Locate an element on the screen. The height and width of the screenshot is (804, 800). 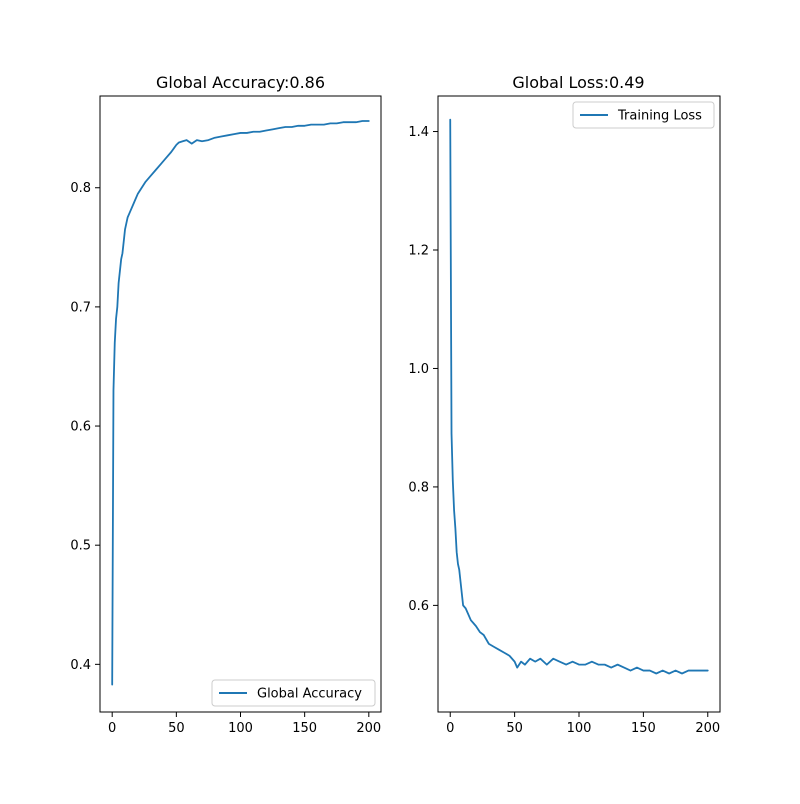
loss-legend: Training Loss is located at coordinates (643, 115).